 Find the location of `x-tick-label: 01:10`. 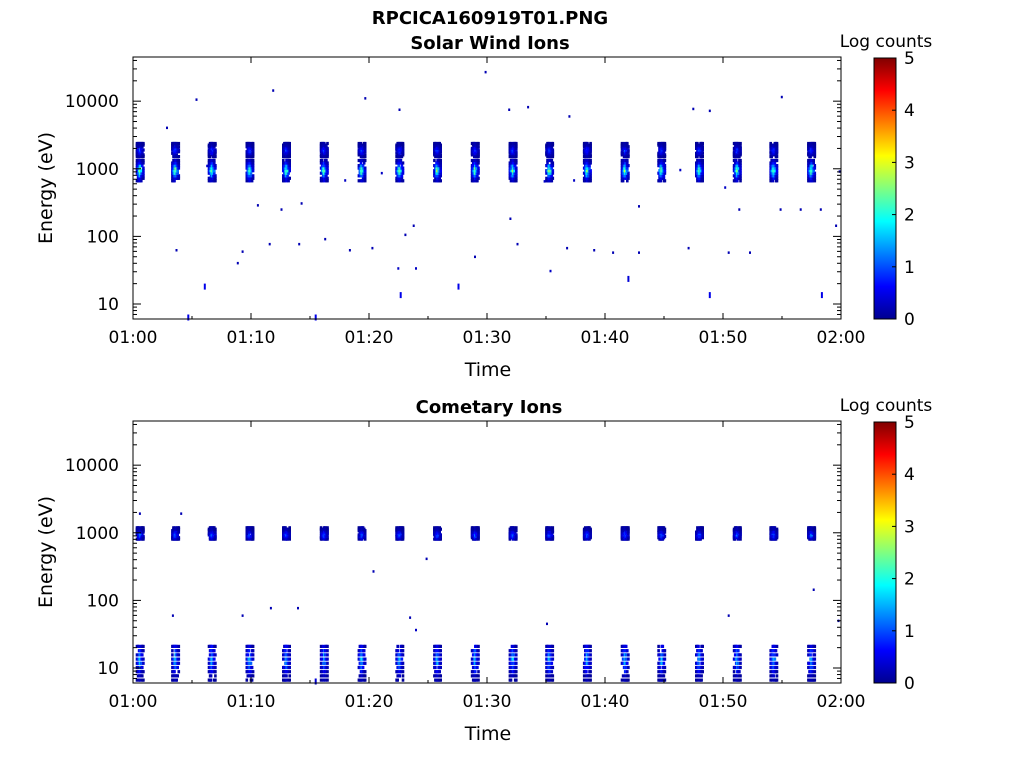

x-tick-label: 01:10 is located at coordinates (251, 702).